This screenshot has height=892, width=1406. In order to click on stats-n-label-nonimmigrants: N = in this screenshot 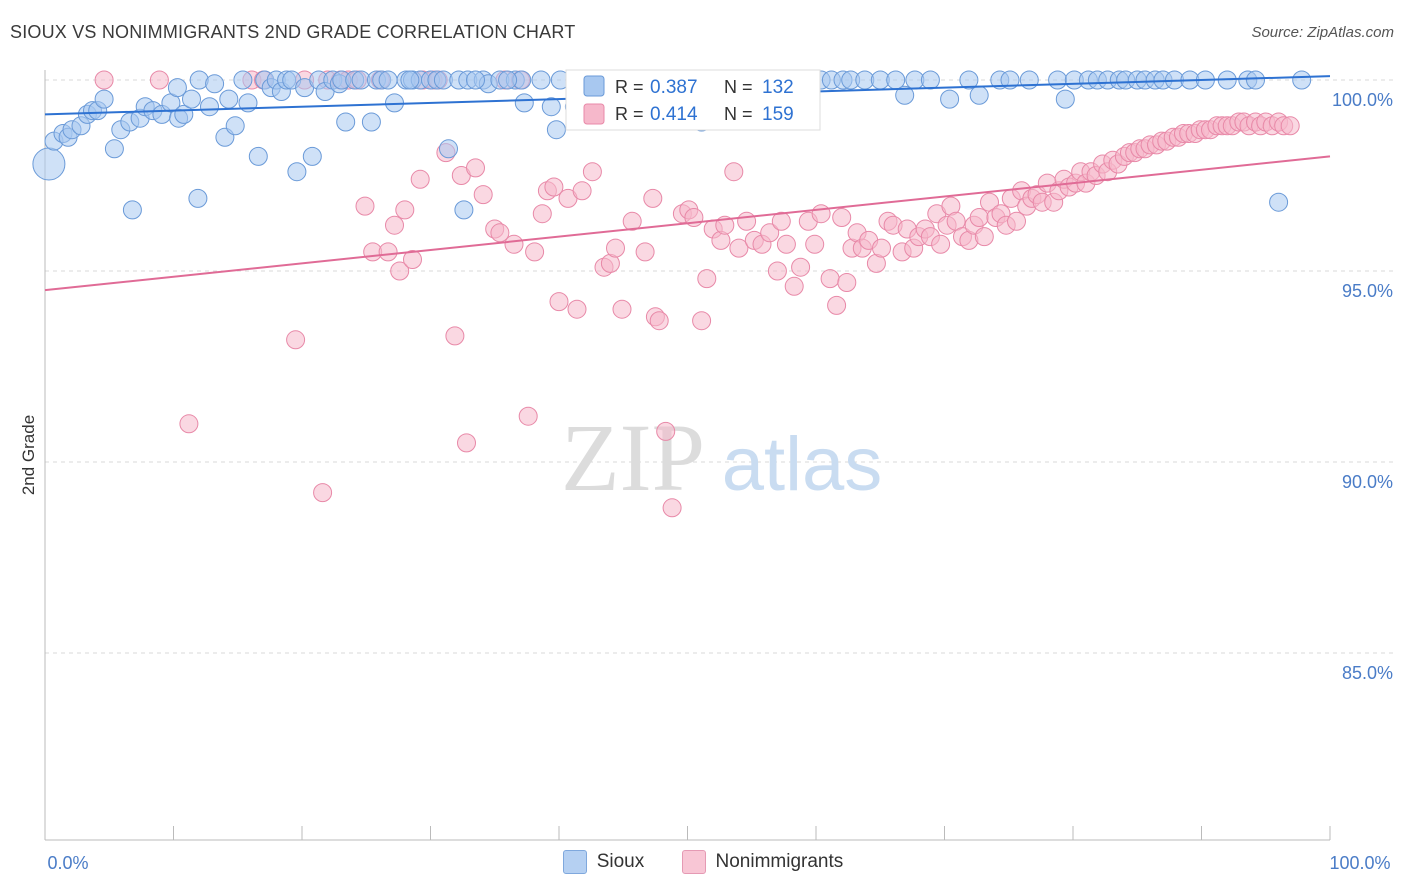, I will do `click(738, 114)`.